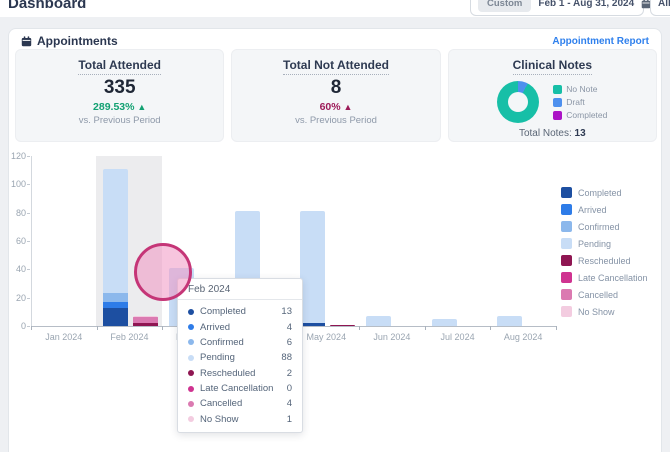 The height and width of the screenshot is (452, 670). Describe the element at coordinates (505, 6) in the screenshot. I see `custom-range-button: Custom` at that location.